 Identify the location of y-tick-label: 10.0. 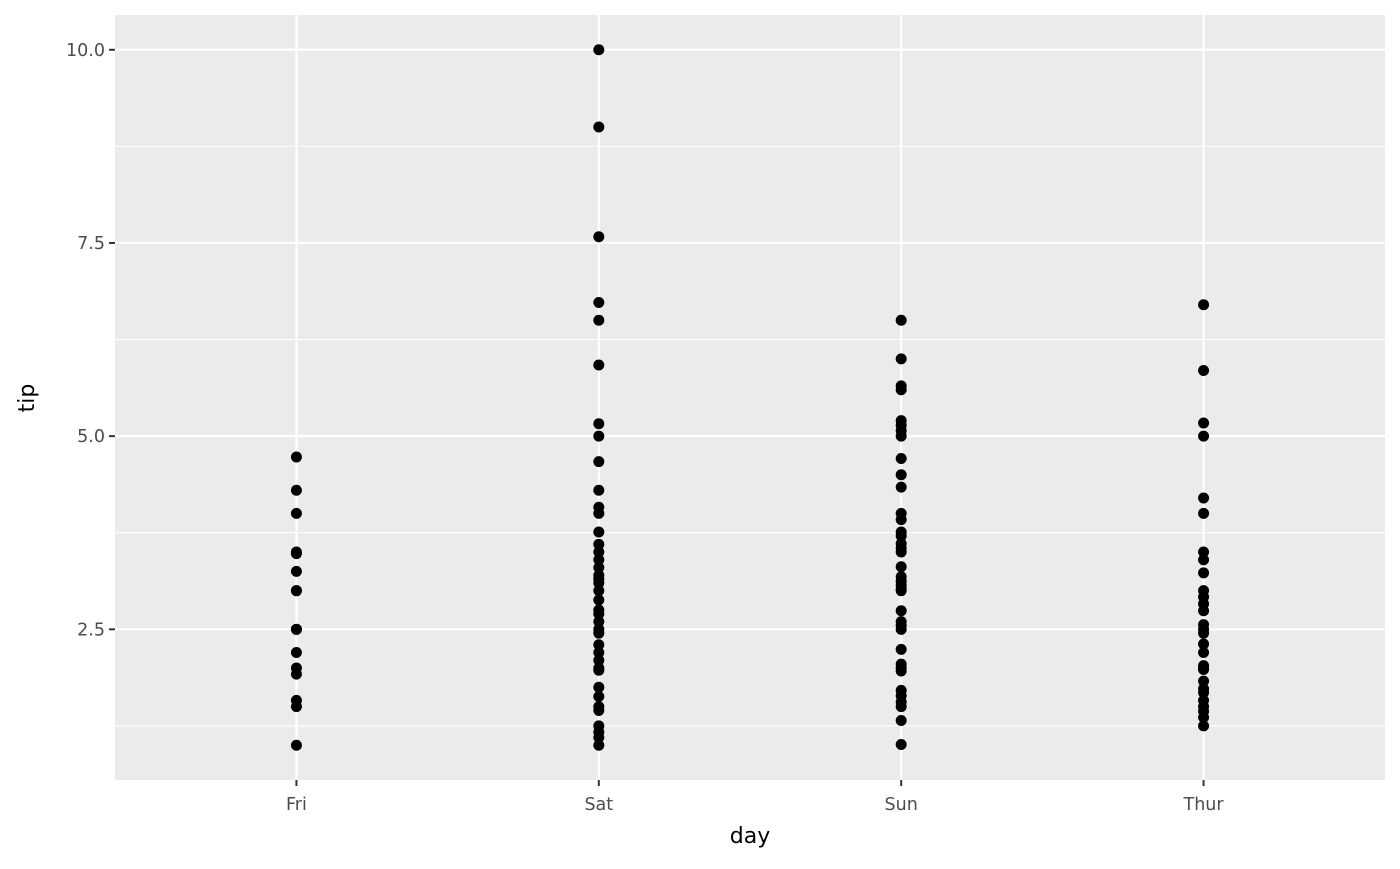
(85, 51).